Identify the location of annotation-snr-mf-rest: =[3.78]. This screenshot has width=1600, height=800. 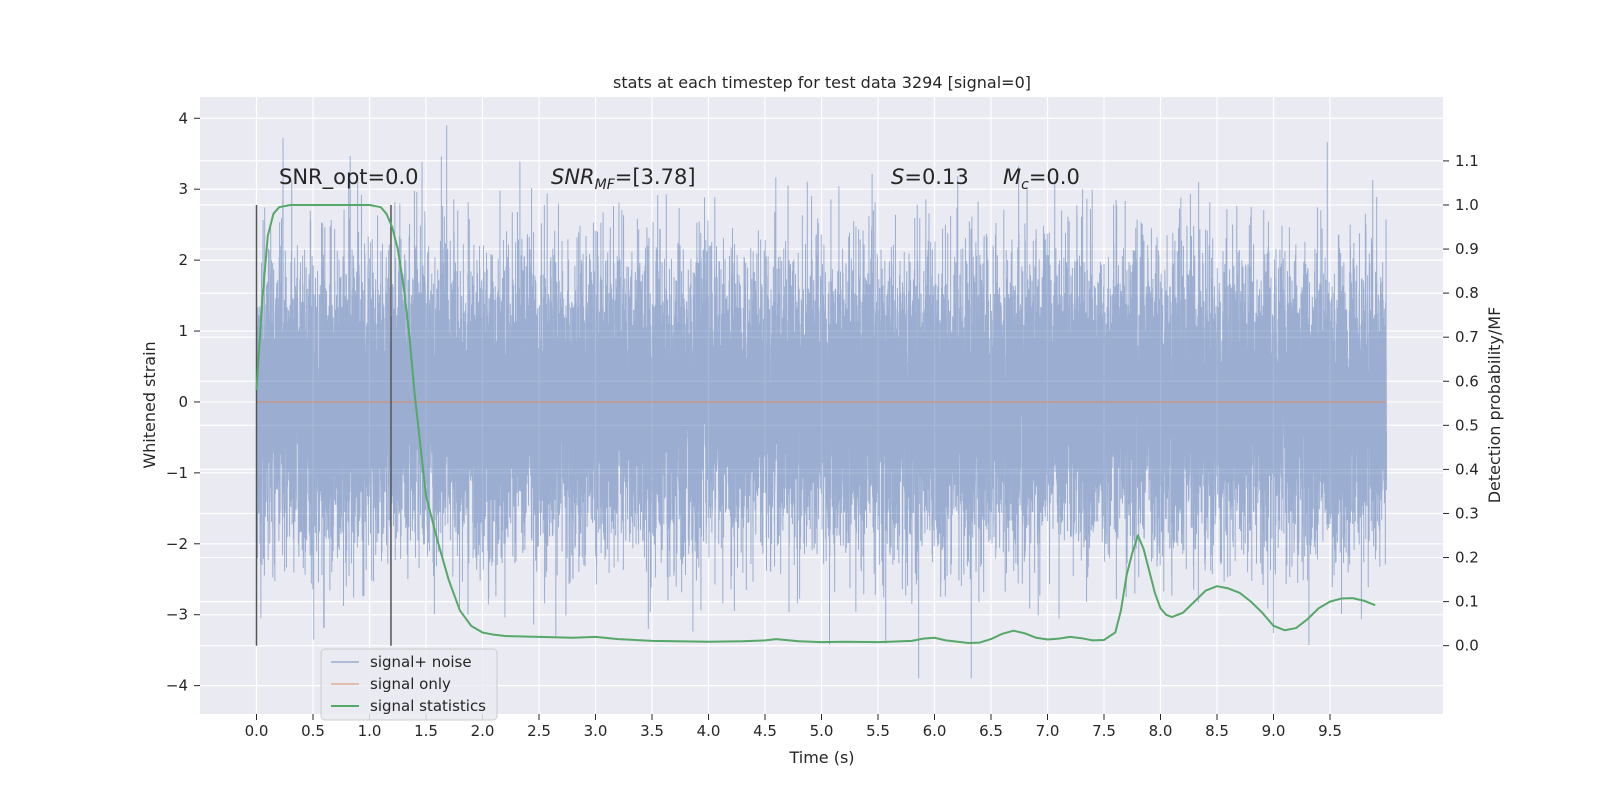
(655, 177).